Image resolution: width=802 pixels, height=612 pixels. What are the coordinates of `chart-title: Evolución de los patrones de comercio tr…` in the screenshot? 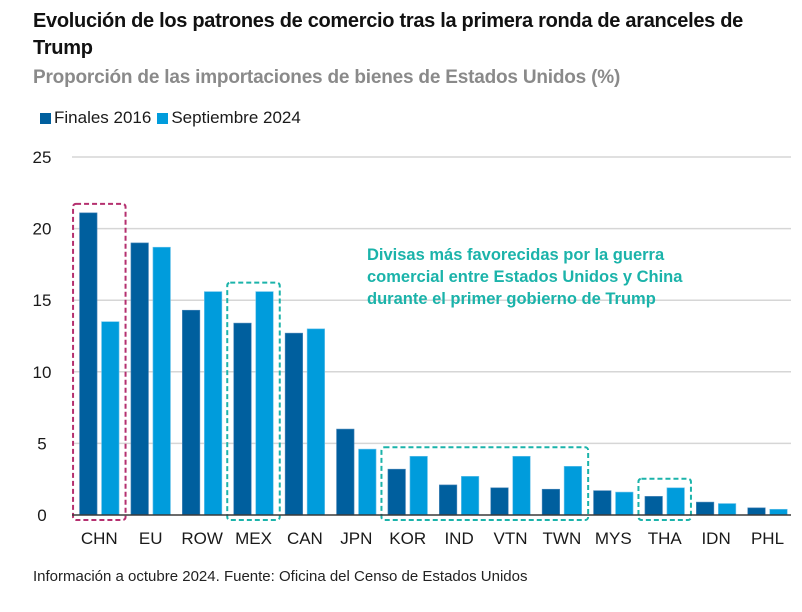 It's located at (388, 34).